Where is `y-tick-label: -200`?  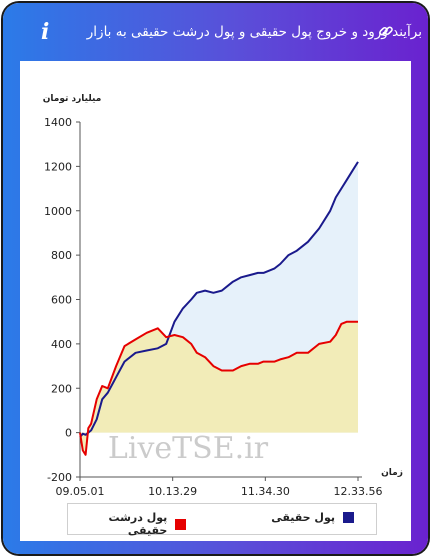
y-tick-label: -200 is located at coordinates (59, 477).